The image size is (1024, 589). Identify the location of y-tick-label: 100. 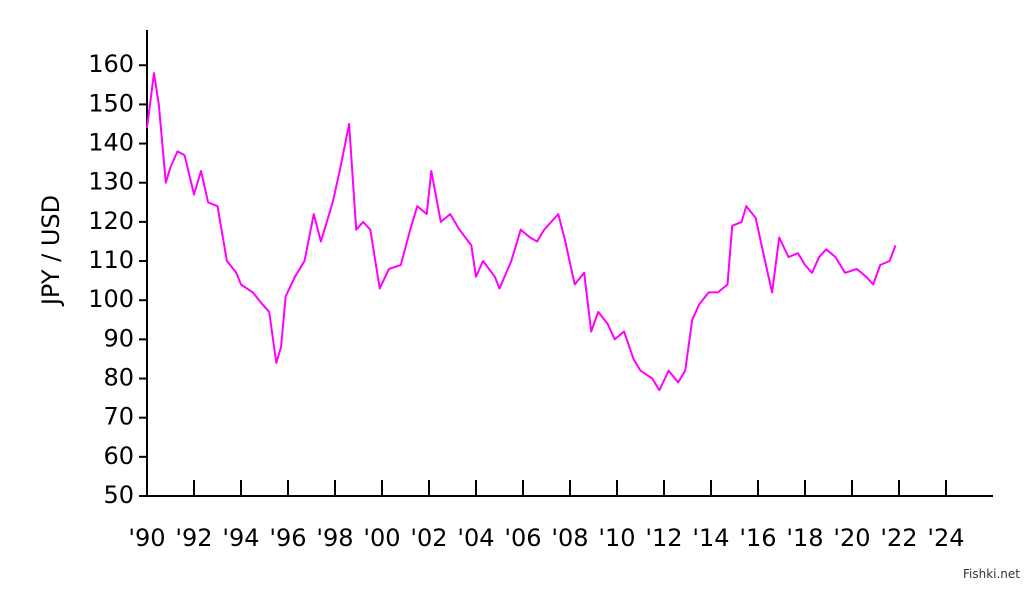
(111, 299).